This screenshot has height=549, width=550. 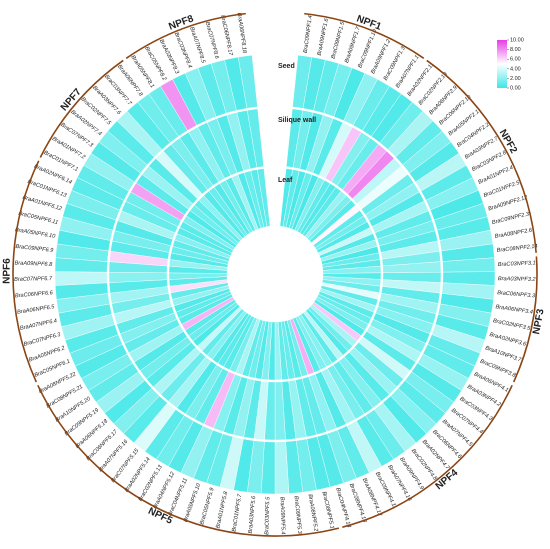 I want to click on gene-label: BraA03NPF5.6, so click(x=253, y=514).